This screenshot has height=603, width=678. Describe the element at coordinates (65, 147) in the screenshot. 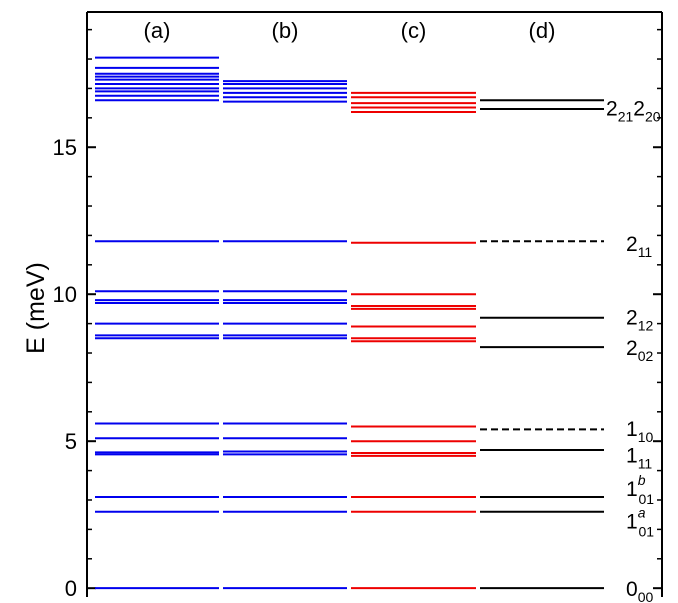

I see `y-tick-label: 15` at that location.